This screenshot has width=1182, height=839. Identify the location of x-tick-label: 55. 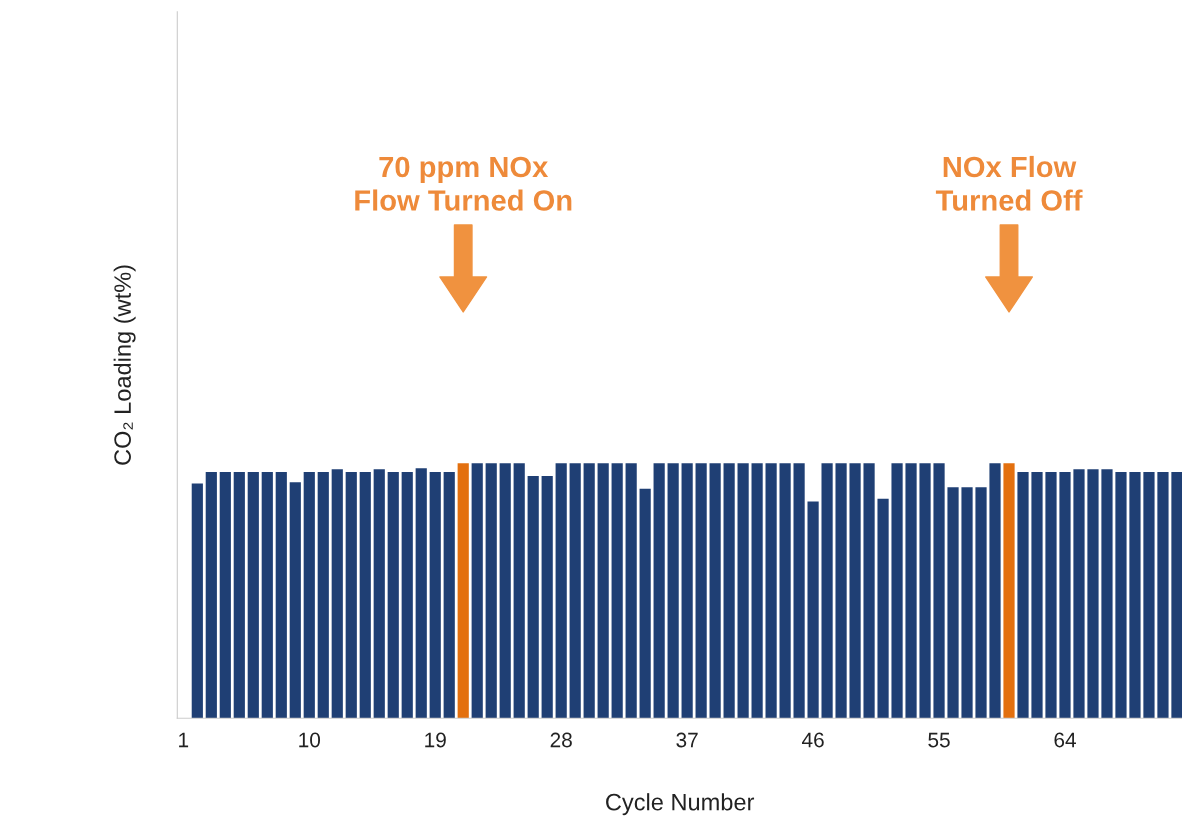
(939, 740).